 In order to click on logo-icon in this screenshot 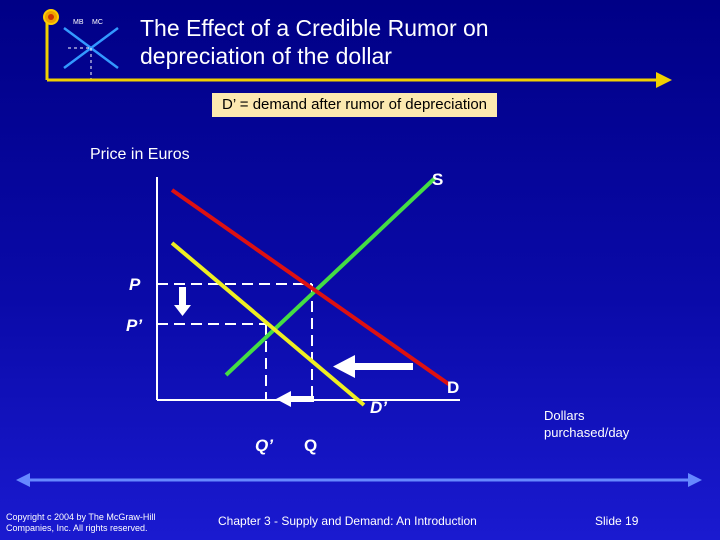, I will do `click(81, 44)`.